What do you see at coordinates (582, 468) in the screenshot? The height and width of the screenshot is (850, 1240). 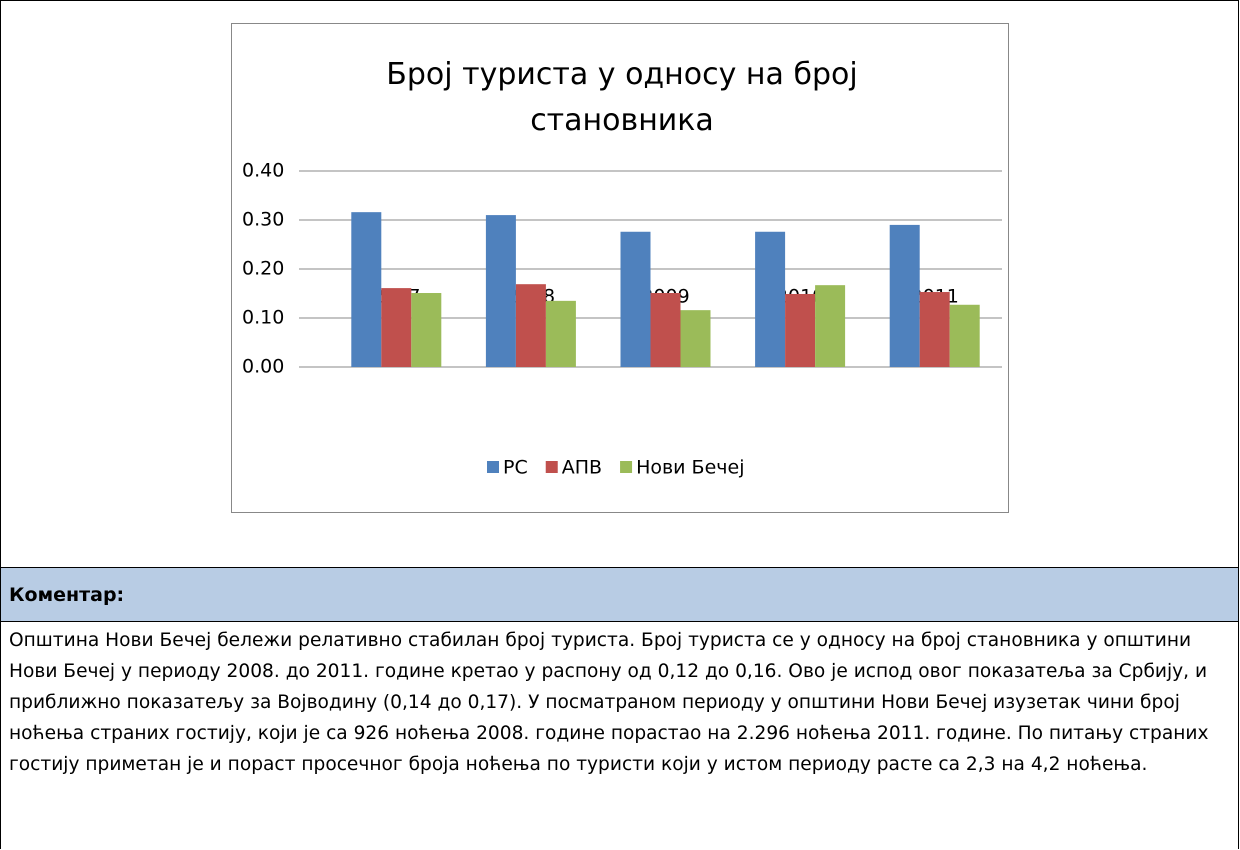 I see `legend-label: АПВ` at bounding box center [582, 468].